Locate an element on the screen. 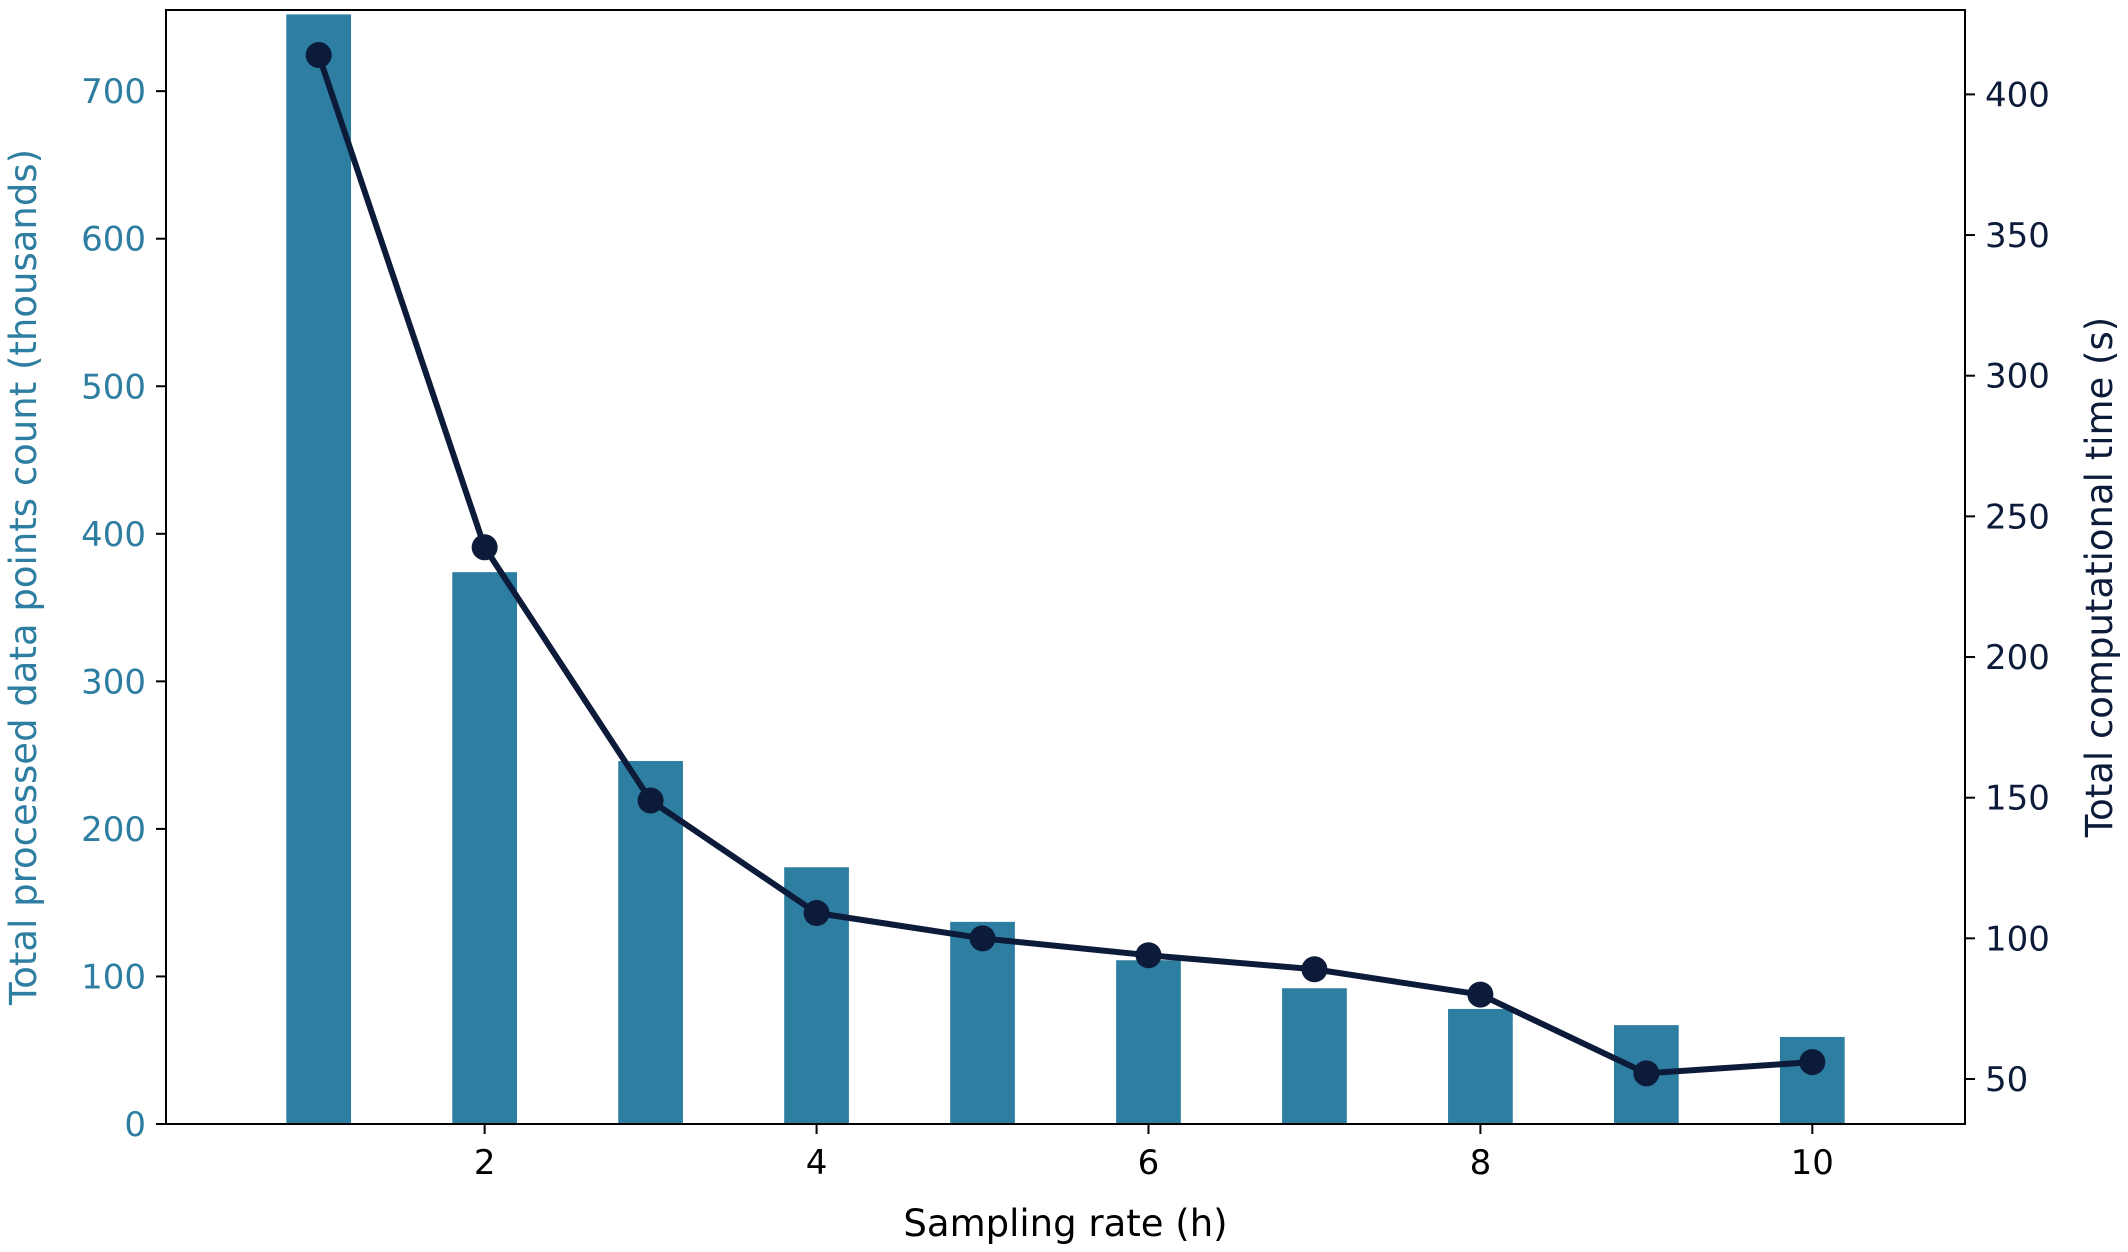 Image resolution: width=2128 pixels, height=1252 pixels. right-tick-label: 350 is located at coordinates (2017, 236).